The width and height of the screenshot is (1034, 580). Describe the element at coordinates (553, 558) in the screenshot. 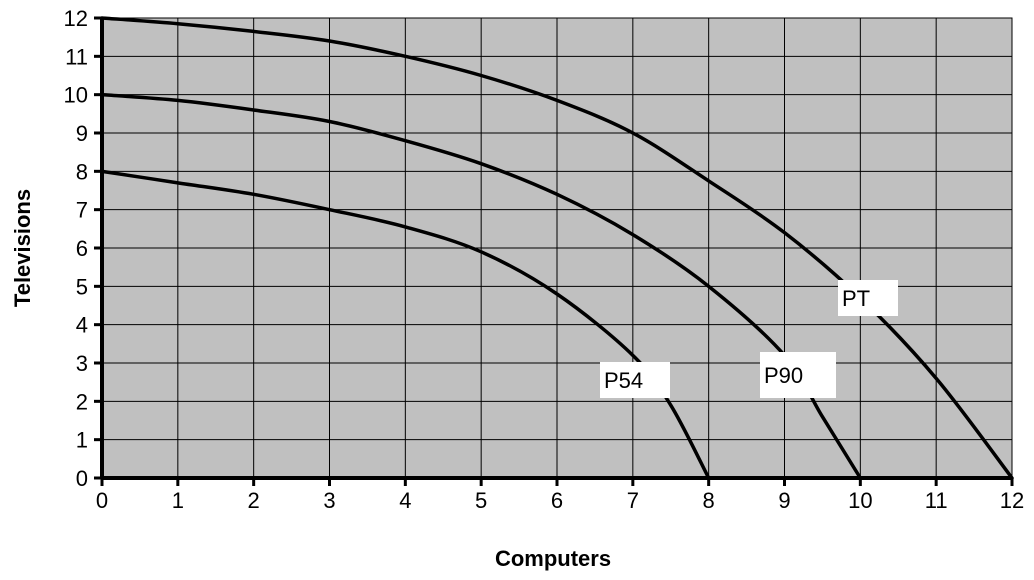

I see `x-axis-title: Computers` at that location.